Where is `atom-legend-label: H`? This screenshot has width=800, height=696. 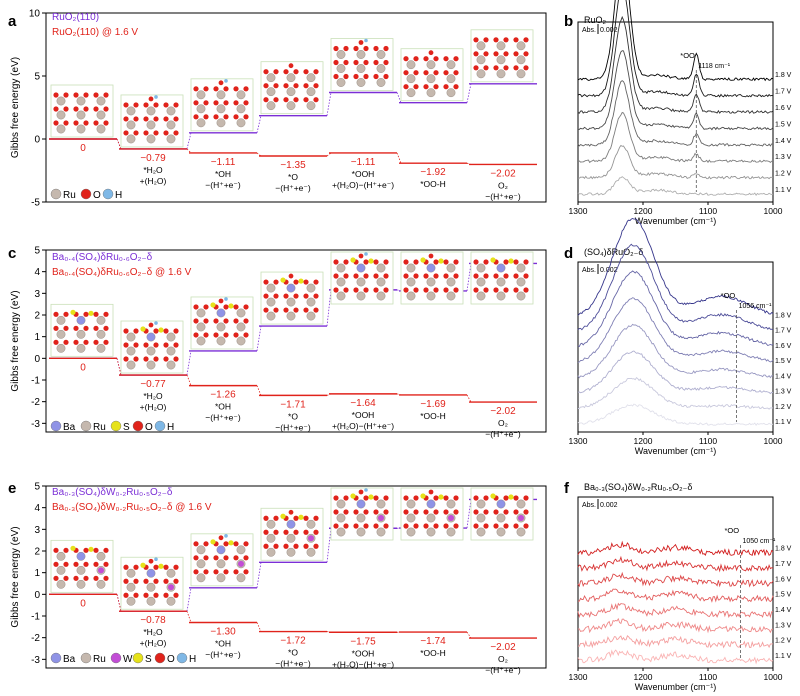
atom-legend-label: H is located at coordinates (192, 659).